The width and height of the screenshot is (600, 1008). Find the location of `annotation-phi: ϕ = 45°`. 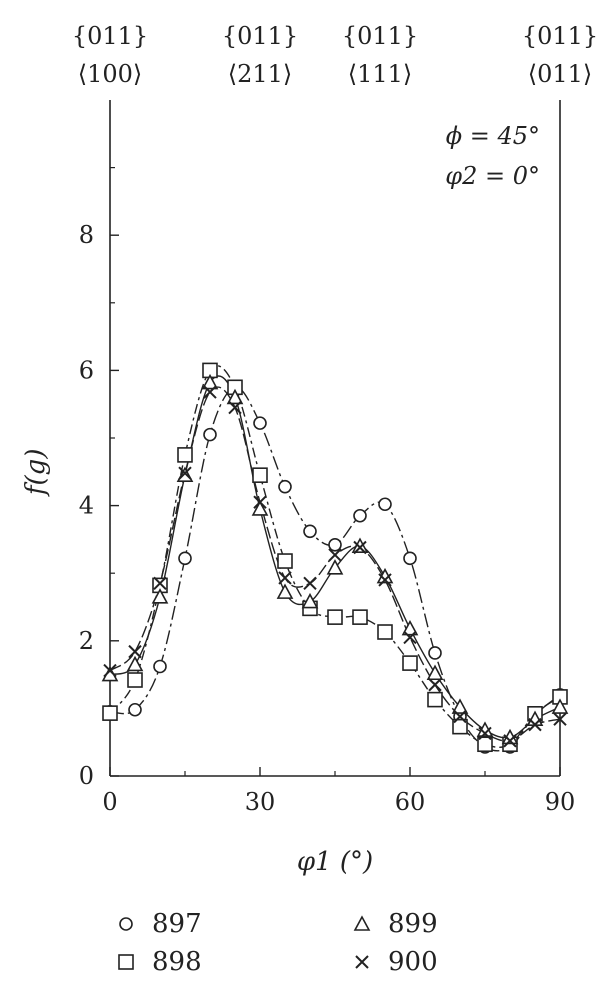

annotation-phi: ϕ = 45° is located at coordinates (493, 136).